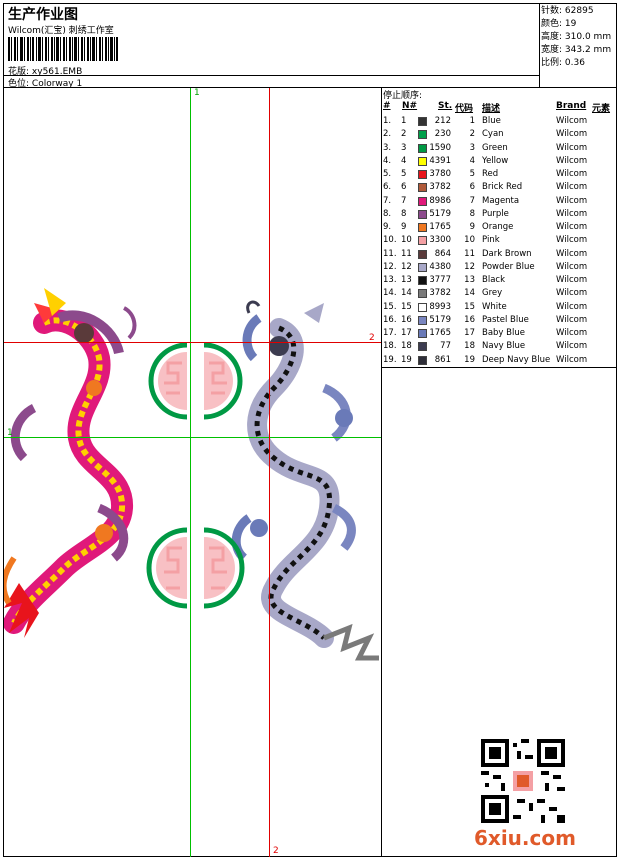  I want to click on row-index: 9., so click(387, 227).